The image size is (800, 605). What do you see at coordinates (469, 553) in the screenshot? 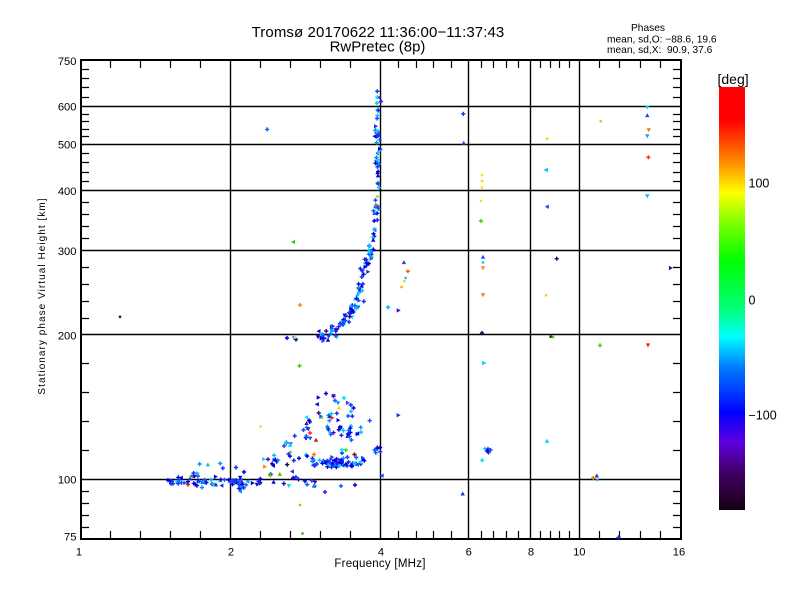
I see `svg-text: 6` at bounding box center [469, 553].